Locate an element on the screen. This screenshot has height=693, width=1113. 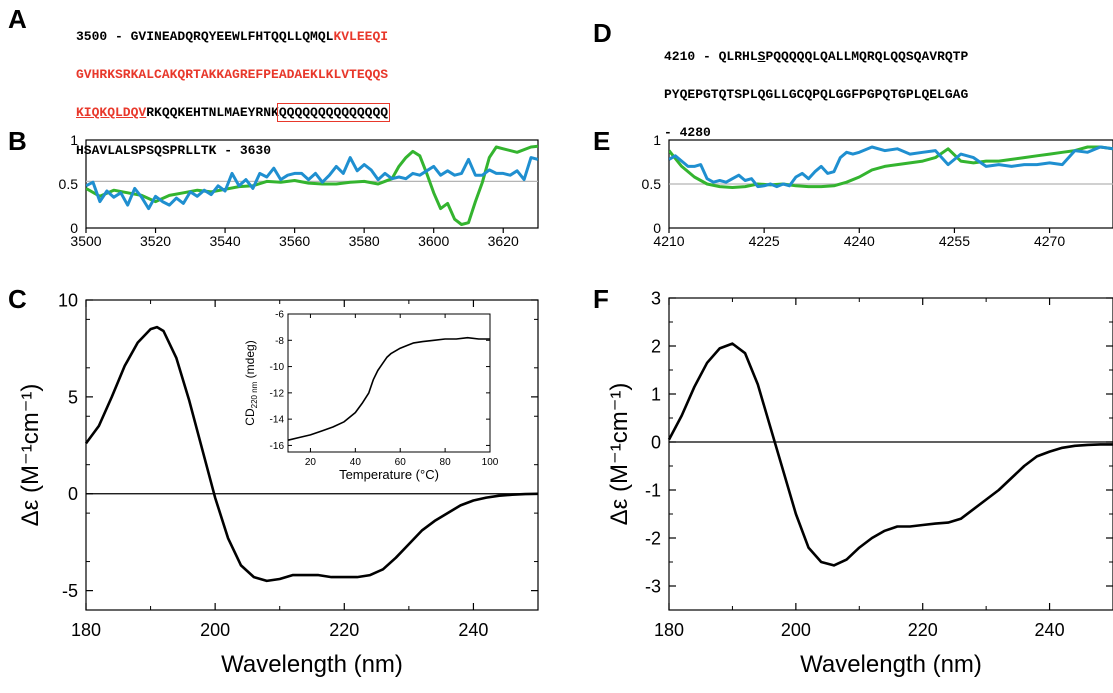
sequence-d-line-1: 4210 - QLRHLSPQQQQQLQALLMQRQLQQSQAVRQTP is located at coordinates (816, 56).